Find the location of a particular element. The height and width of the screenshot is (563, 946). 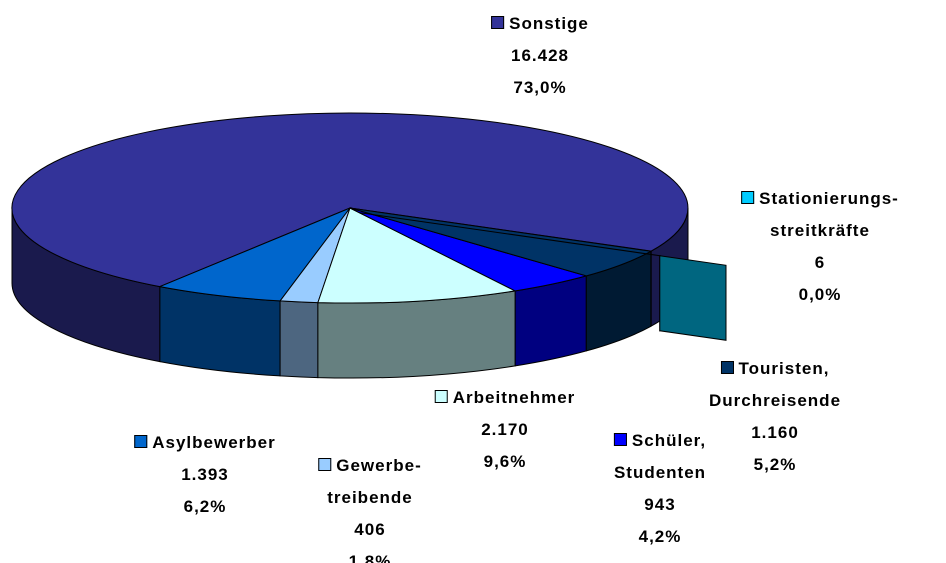

slice-label: Schüler, Studenten 943 4,2% is located at coordinates (660, 489).